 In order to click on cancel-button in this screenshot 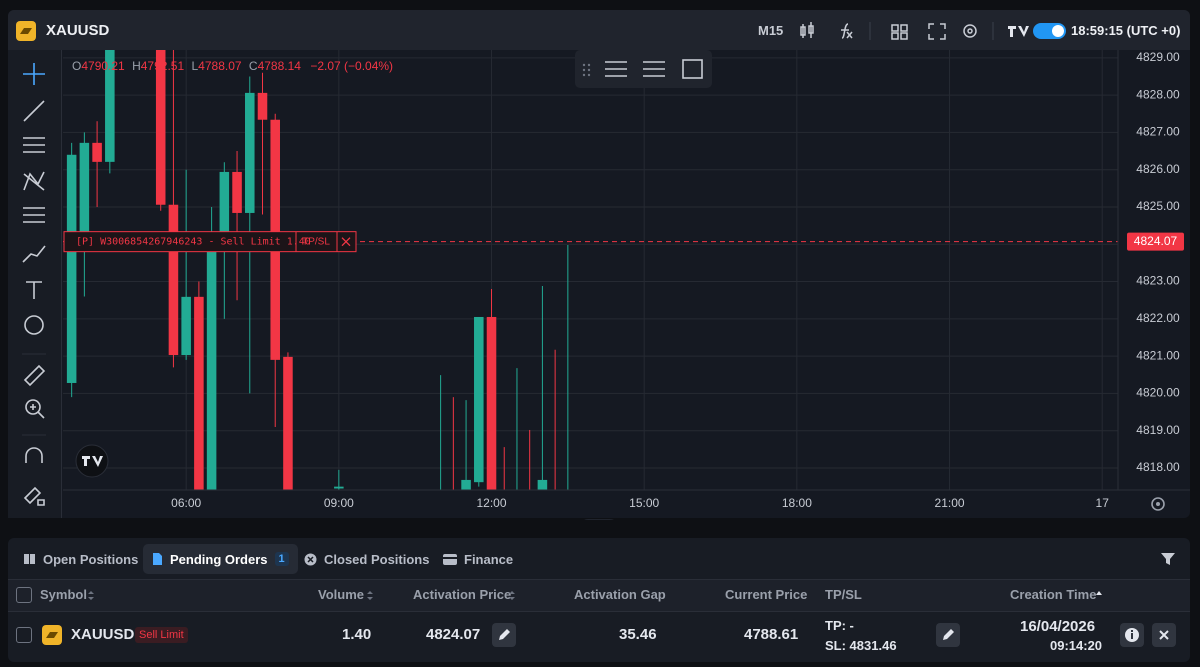, I will do `click(1164, 635)`.